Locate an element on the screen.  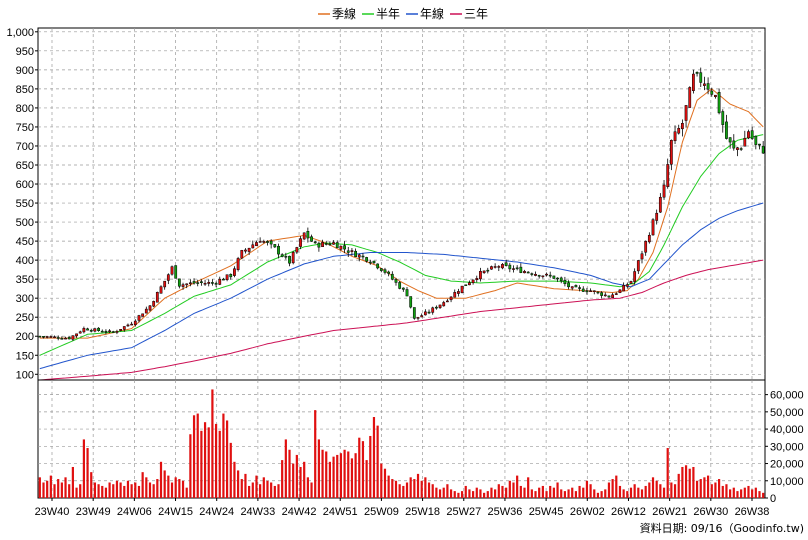
volume-tick-label: 50,000 is located at coordinates (787, 413).